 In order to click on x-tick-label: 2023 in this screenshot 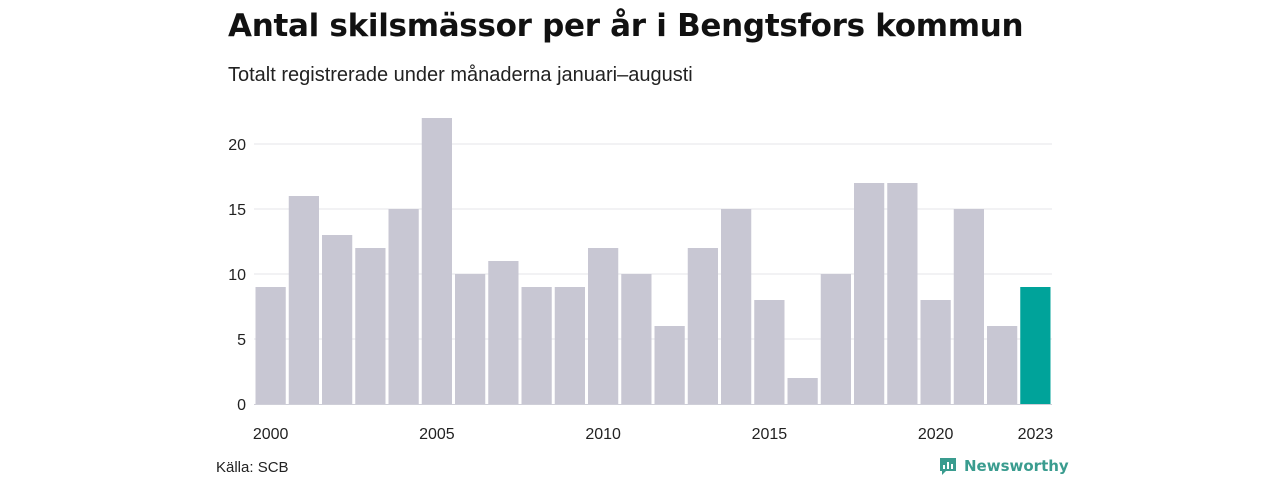, I will do `click(1036, 434)`.